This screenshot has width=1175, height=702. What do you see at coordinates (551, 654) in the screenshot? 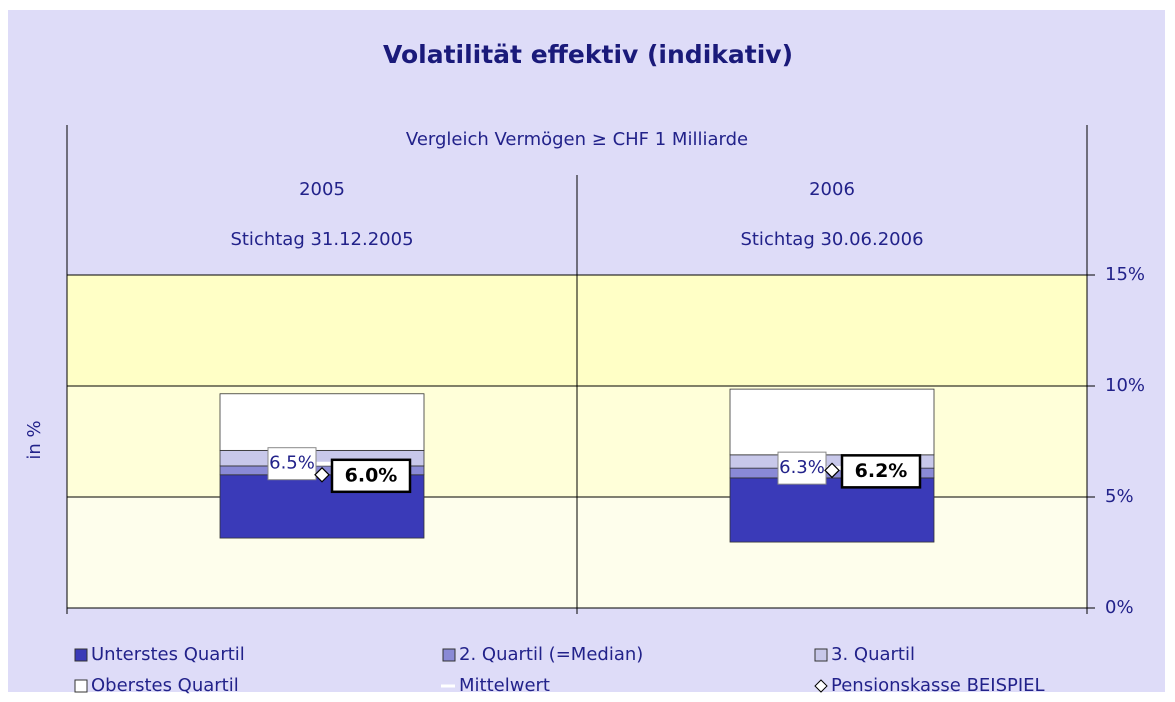
I see `legend-label: 2. Quartil (=Median)` at bounding box center [551, 654].